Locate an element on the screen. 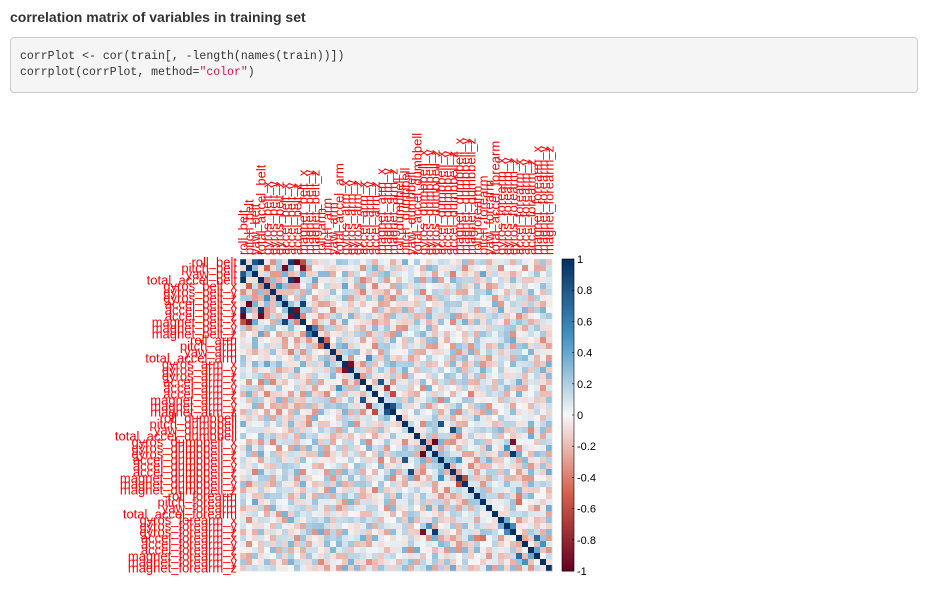  column-label: total_accel_arm is located at coordinates (339, 209).